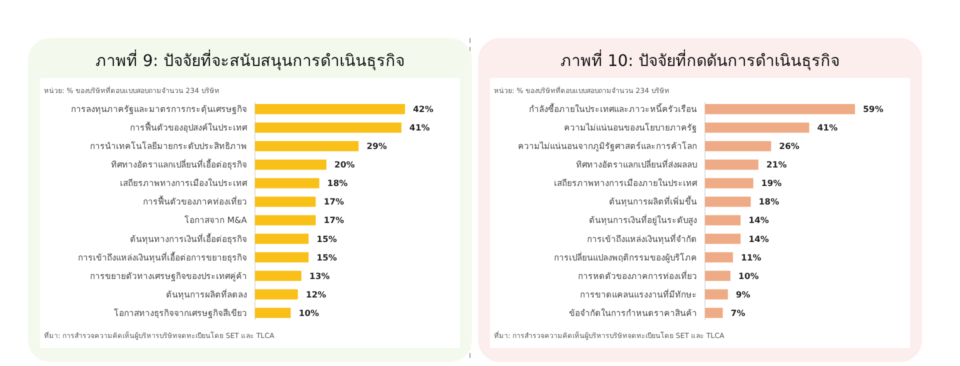  Describe the element at coordinates (873, 110) in the screenshot. I see `data-label: 59%` at that location.